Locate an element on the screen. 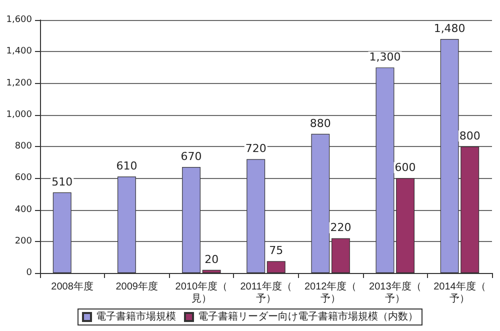 The height and width of the screenshot is (331, 500). data-label: 600 is located at coordinates (405, 167).